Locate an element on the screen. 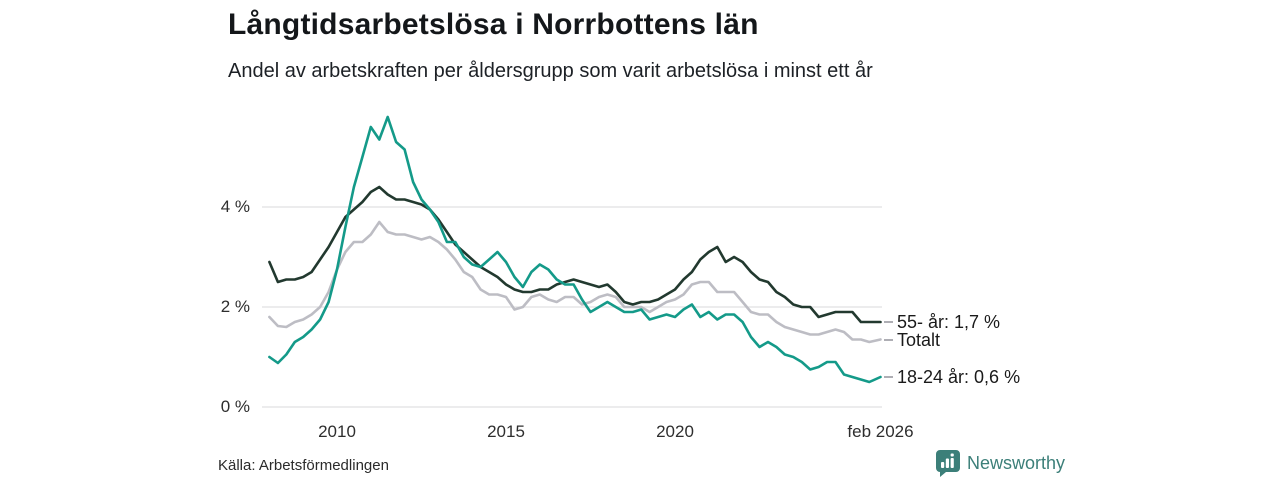 This screenshot has width=1280, height=480. y-axis-tick-label: 4 % is located at coordinates (235, 206).